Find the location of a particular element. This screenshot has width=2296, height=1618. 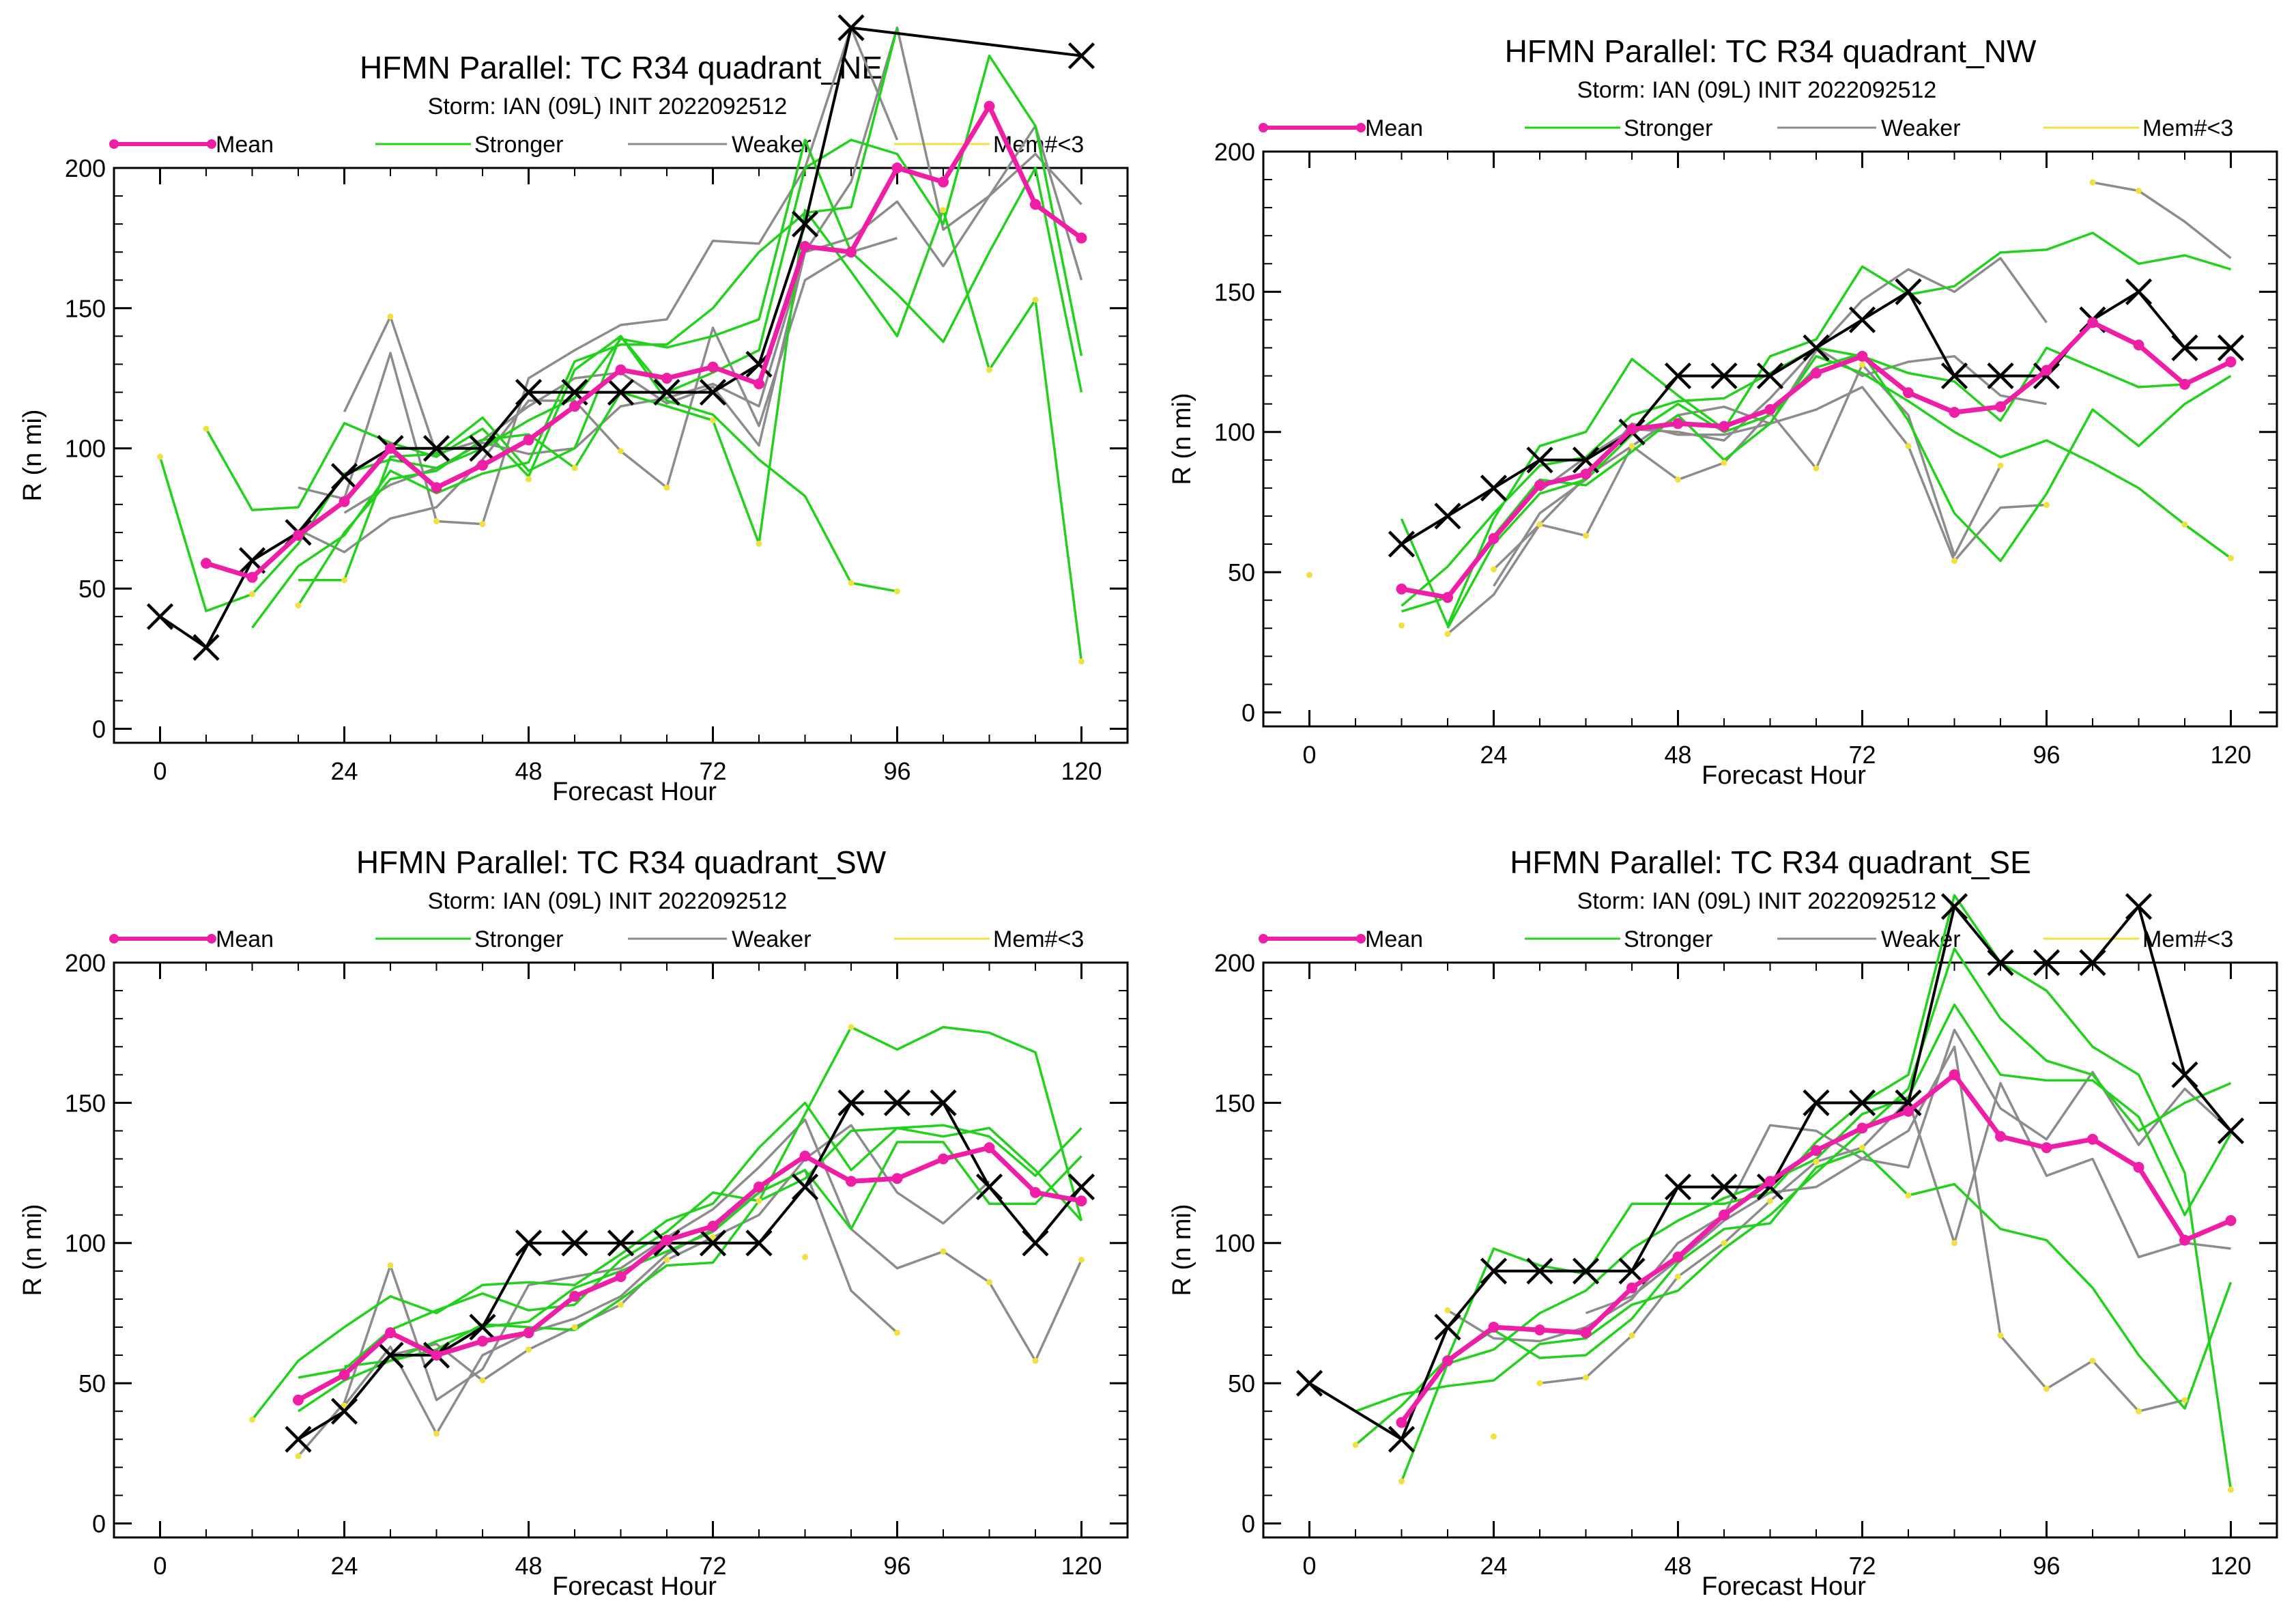

y-tick-label: 0 is located at coordinates (99, 1523).